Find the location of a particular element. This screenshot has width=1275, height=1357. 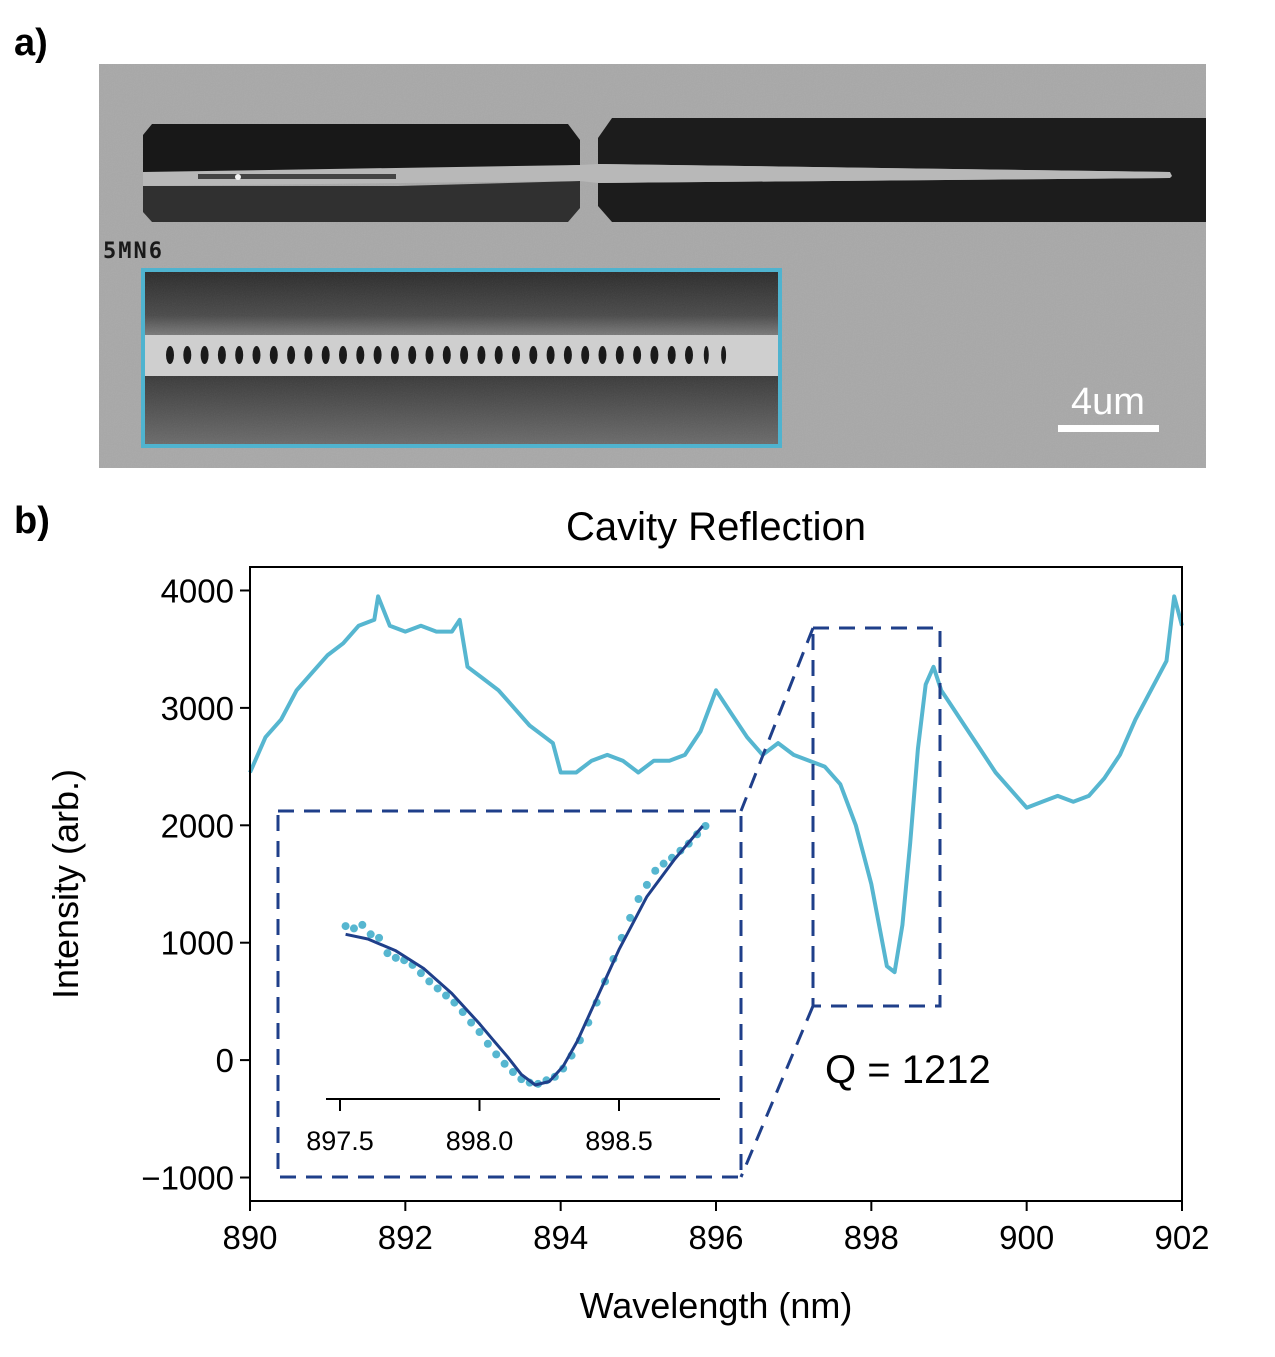

y-tick-label: 4000 is located at coordinates (197, 590).